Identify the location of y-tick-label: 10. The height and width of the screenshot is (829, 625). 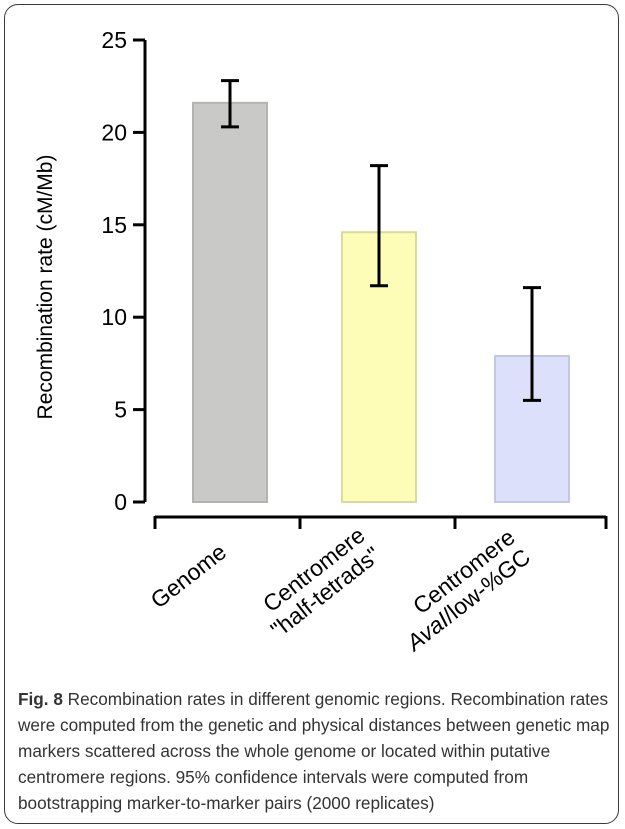
(114, 317).